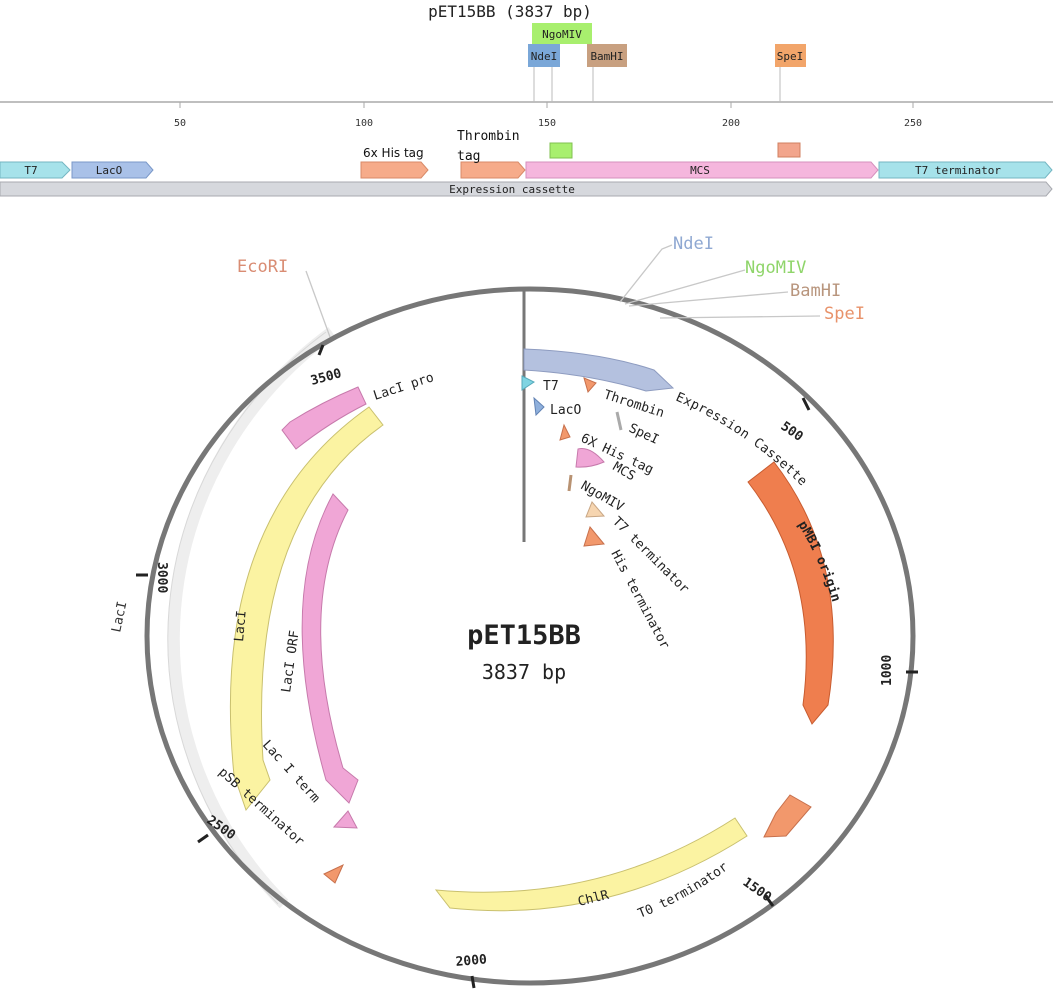 The image size is (1053, 1000). What do you see at coordinates (563, 291) in the screenshot?
I see `site-leaders` at bounding box center [563, 291].